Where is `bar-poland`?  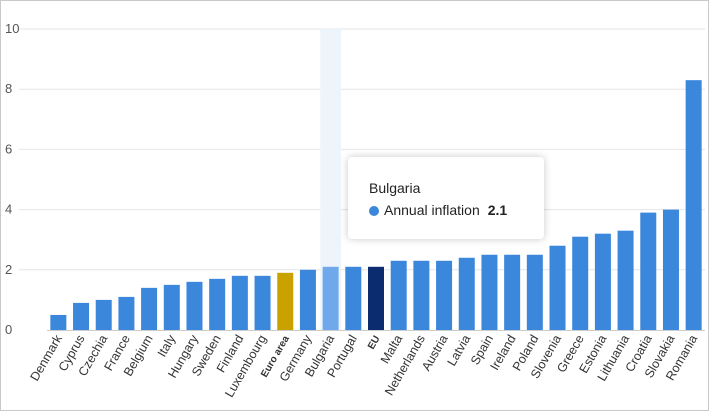
bar-poland is located at coordinates (534, 292).